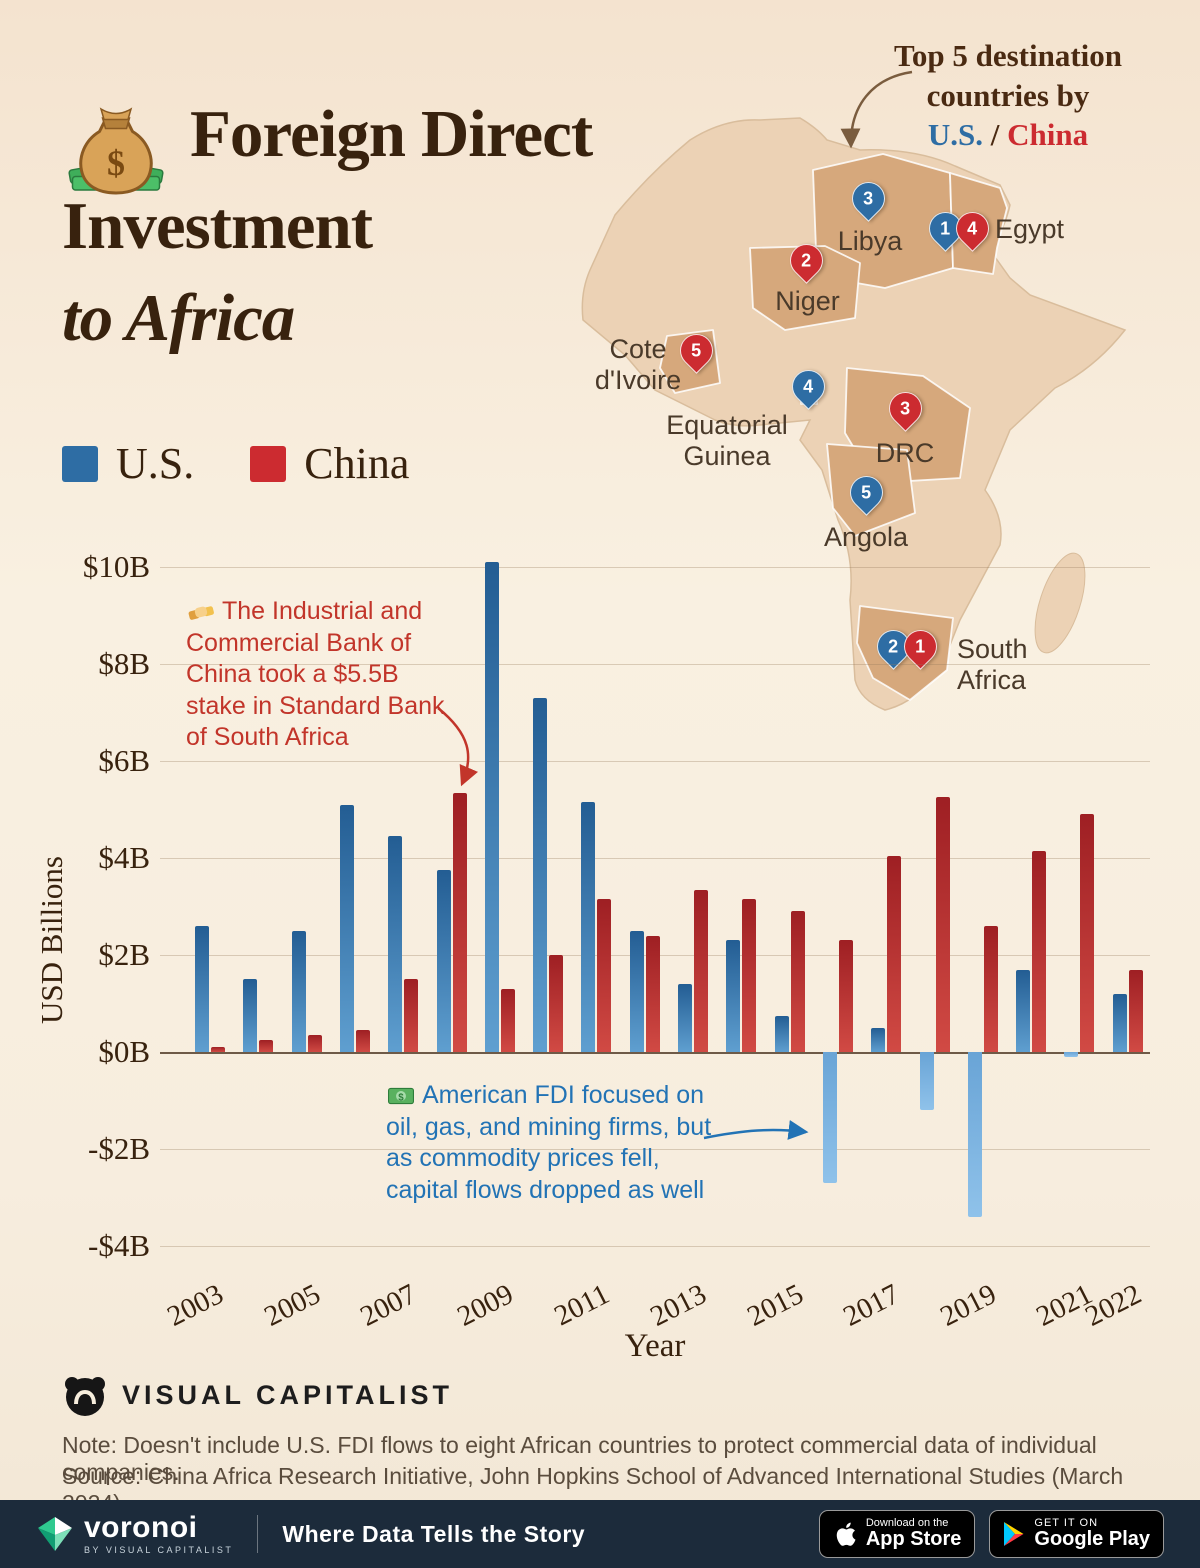 The image size is (1200, 1568). Describe the element at coordinates (288, 1394) in the screenshot. I see `visual-capitalist-wordmark: VISUAL CAPITALIST` at that location.